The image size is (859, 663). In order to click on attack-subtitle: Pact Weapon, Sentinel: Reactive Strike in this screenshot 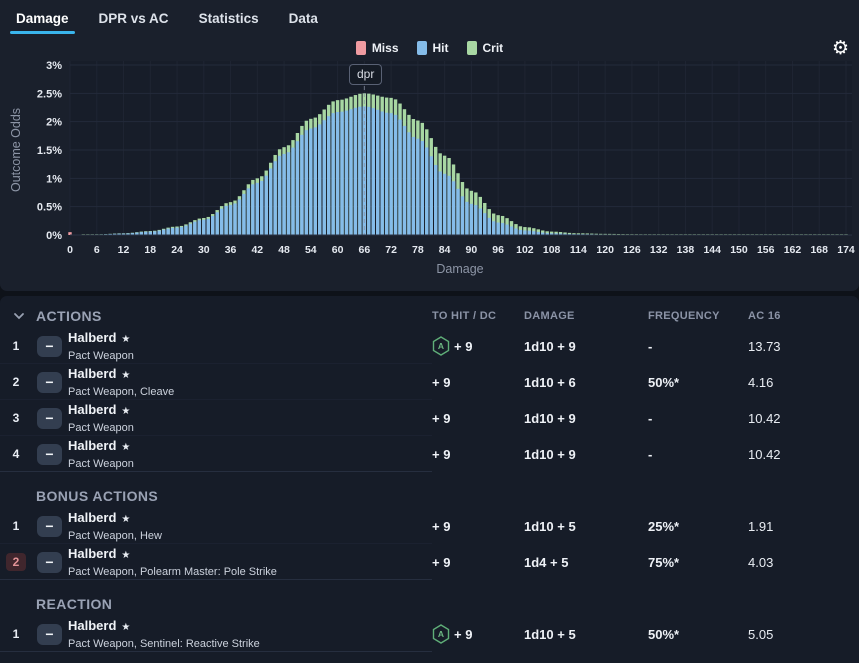, I will do `click(164, 643)`.